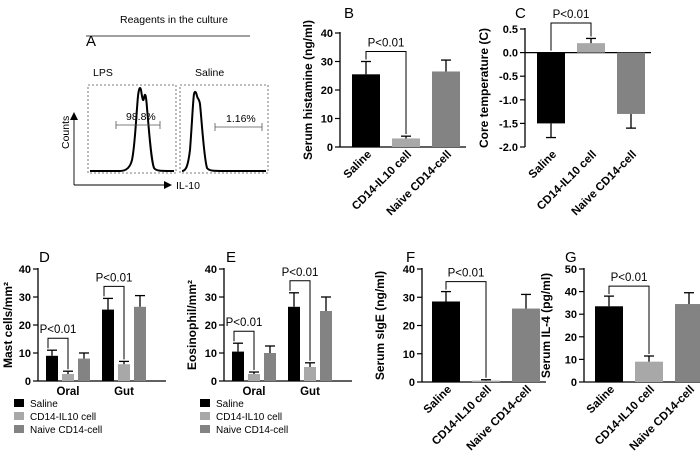 Image resolution: width=700 pixels, height=468 pixels. What do you see at coordinates (44, 257) in the screenshot?
I see `panel-letter-d: D` at bounding box center [44, 257].